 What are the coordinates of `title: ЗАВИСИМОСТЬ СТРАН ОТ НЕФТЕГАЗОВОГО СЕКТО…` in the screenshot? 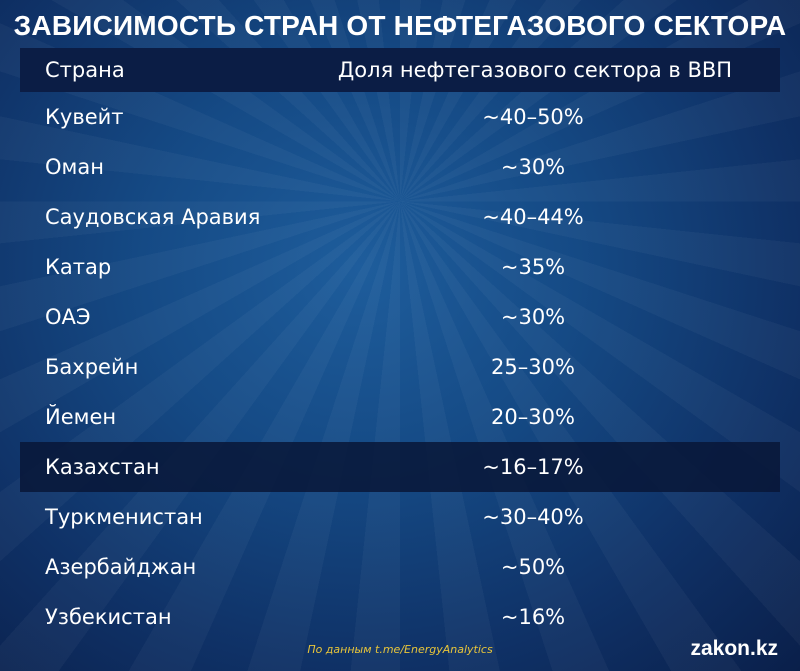 It's located at (400, 25).